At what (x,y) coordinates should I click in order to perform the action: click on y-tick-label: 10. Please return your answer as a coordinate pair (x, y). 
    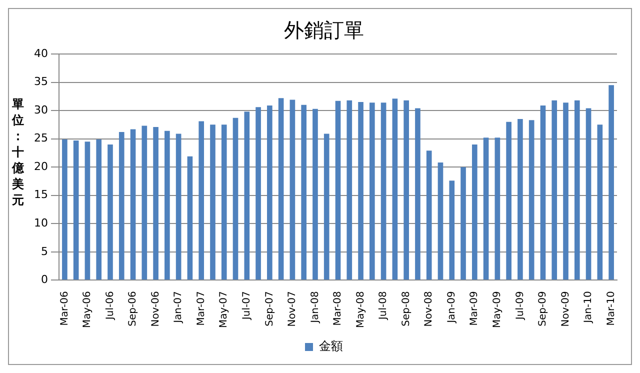
    Looking at the image, I should click on (41, 223).